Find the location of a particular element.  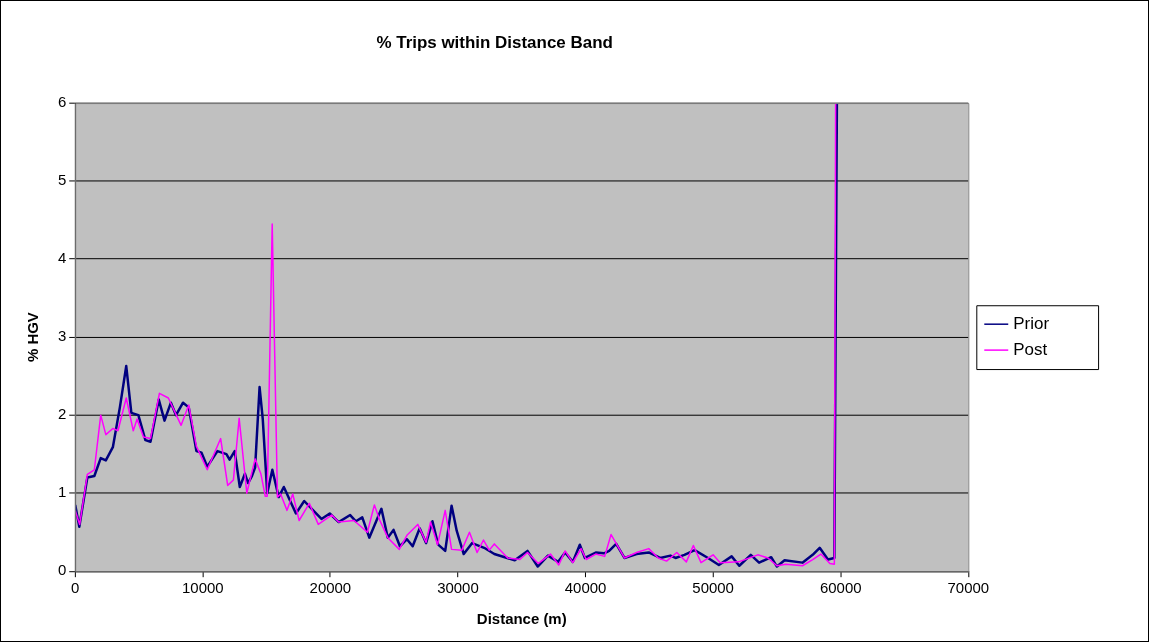

x-tick-label: 0 is located at coordinates (75, 588).